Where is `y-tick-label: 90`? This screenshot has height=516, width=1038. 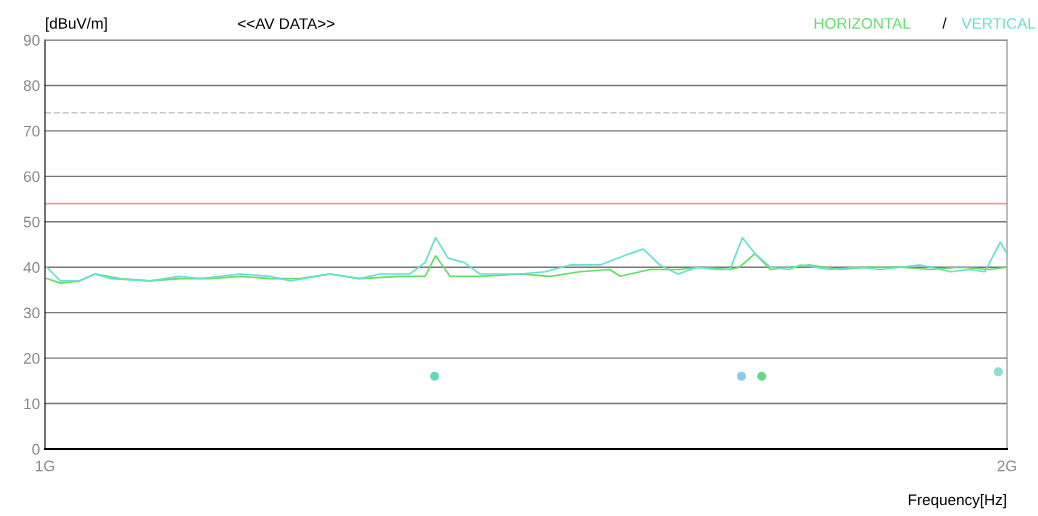
y-tick-label: 90 is located at coordinates (31, 40).